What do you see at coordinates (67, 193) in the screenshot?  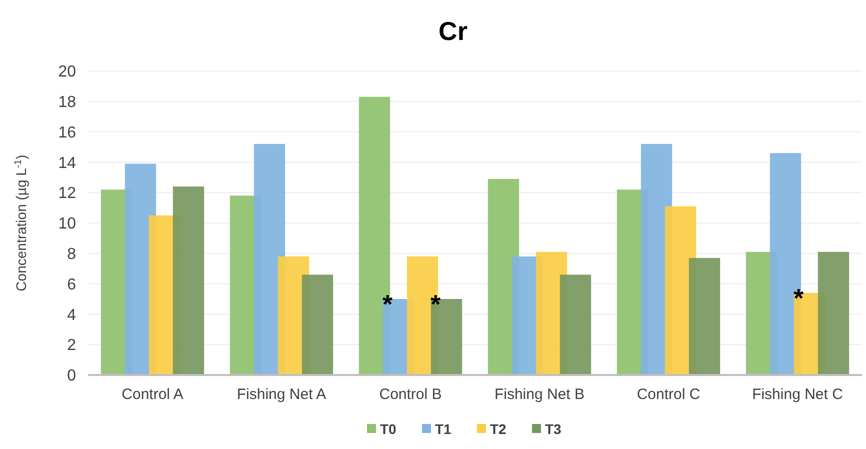 I see `y-tick-label: 12` at bounding box center [67, 193].